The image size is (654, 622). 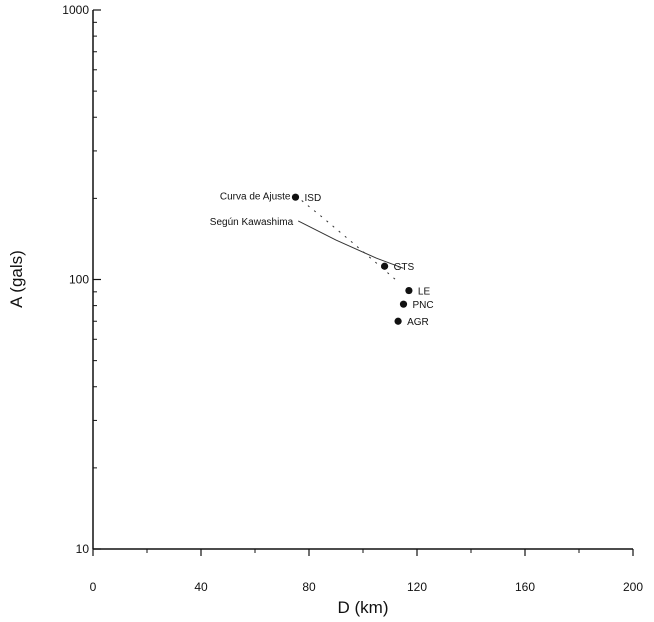 What do you see at coordinates (313, 198) in the screenshot?
I see `point-label: ISD` at bounding box center [313, 198].